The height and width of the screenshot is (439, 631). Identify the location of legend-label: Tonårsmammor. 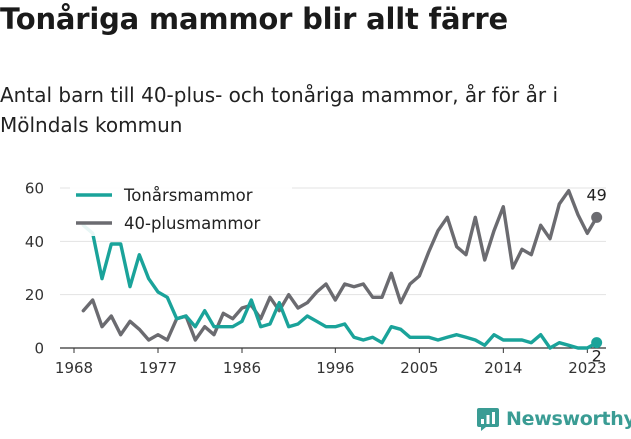
(188, 195).